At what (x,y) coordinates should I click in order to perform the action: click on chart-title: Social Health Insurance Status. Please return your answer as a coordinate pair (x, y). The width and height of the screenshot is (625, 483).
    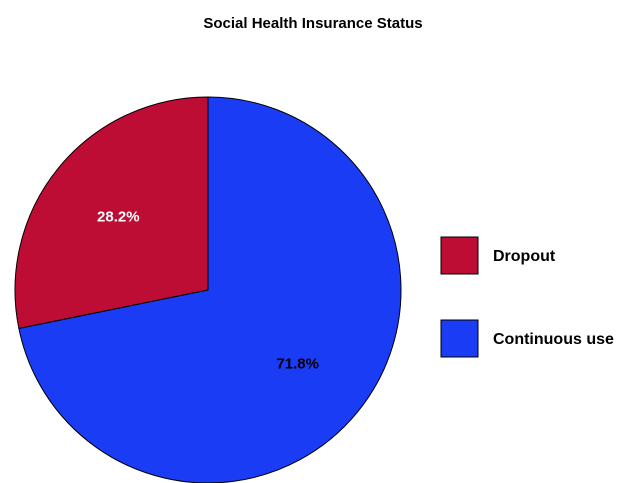
    Looking at the image, I should click on (312, 23).